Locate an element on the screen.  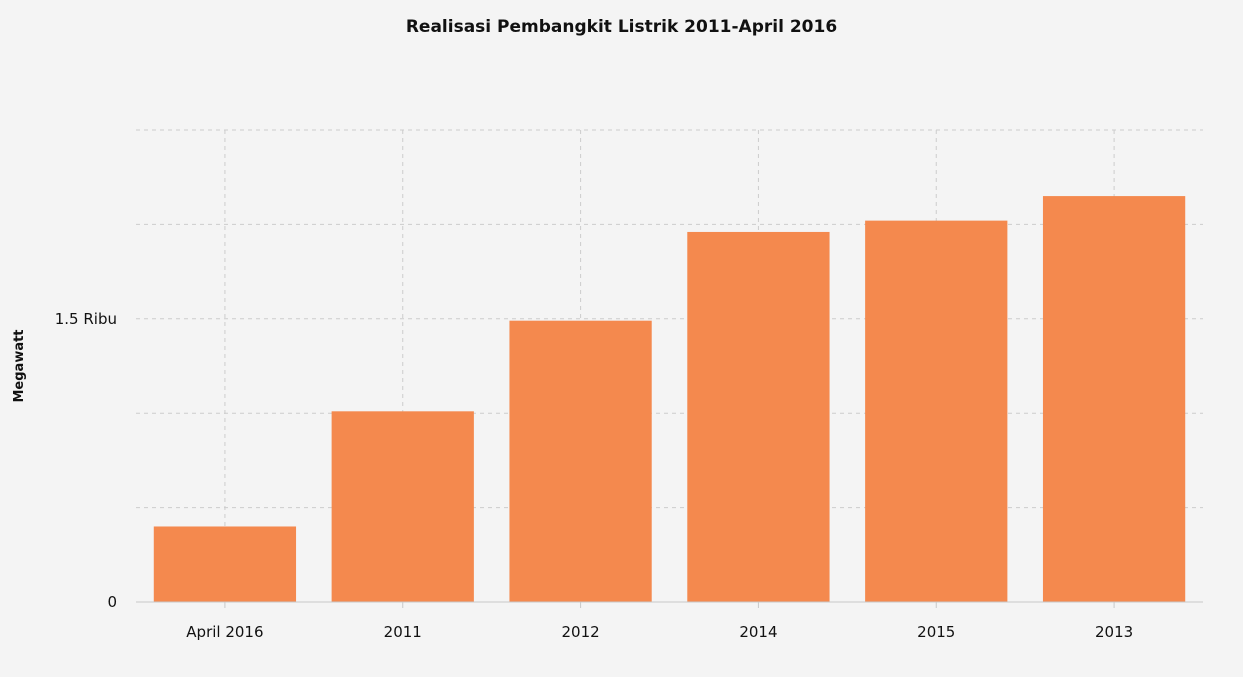
bar-2012 is located at coordinates (580, 461).